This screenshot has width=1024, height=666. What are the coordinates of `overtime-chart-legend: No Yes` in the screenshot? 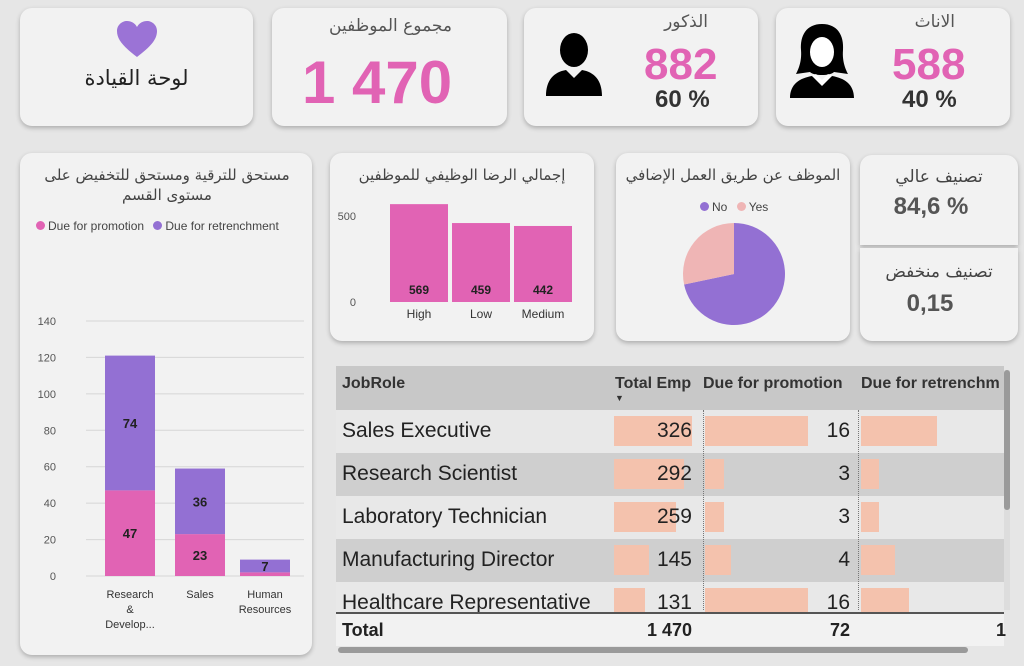 It's located at (737, 206).